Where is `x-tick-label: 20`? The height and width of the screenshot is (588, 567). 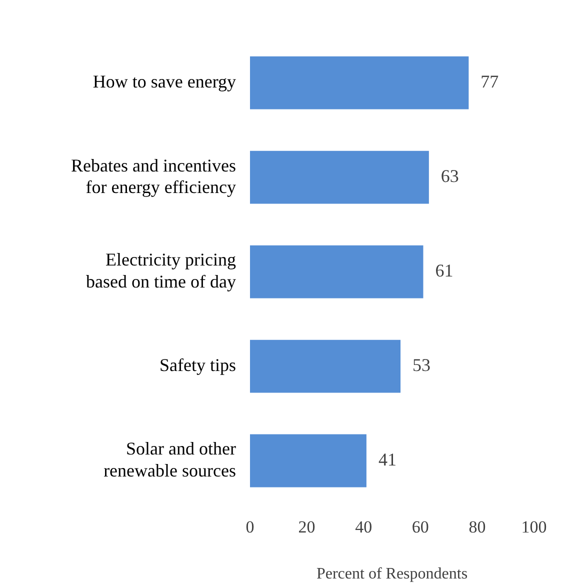
x-tick-label: 20 is located at coordinates (307, 527).